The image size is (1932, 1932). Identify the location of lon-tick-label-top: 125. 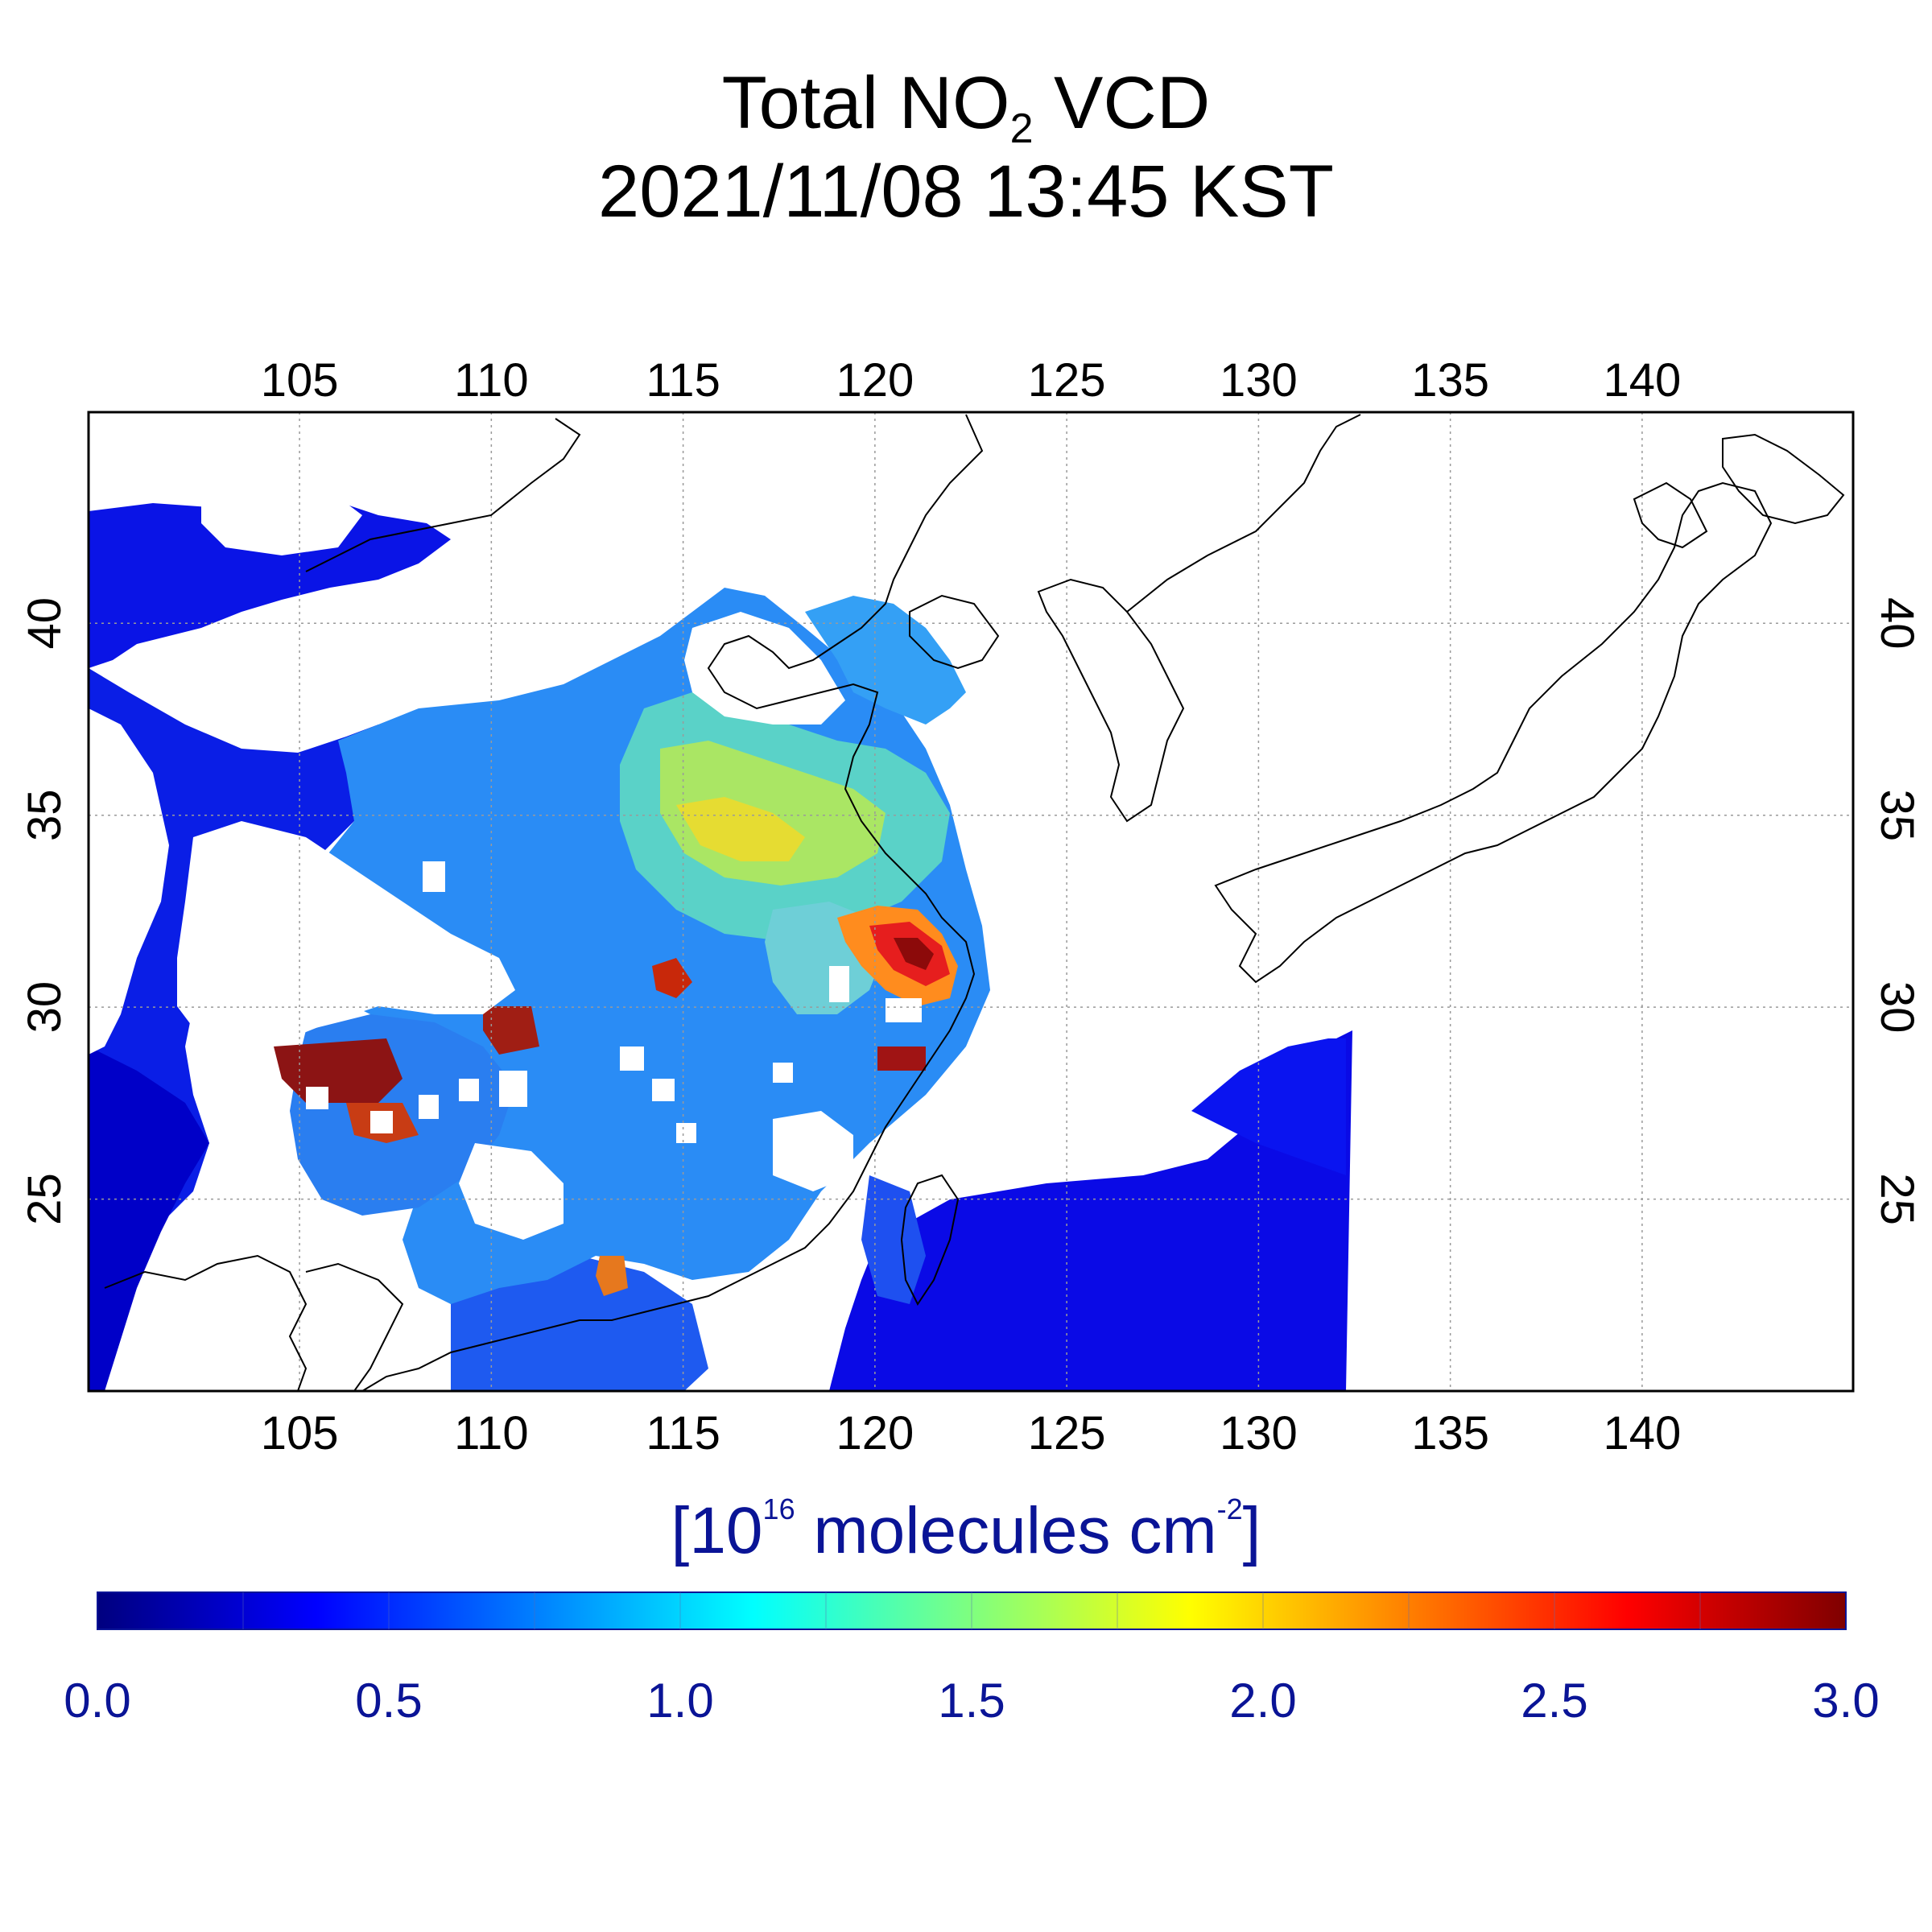
(1067, 380).